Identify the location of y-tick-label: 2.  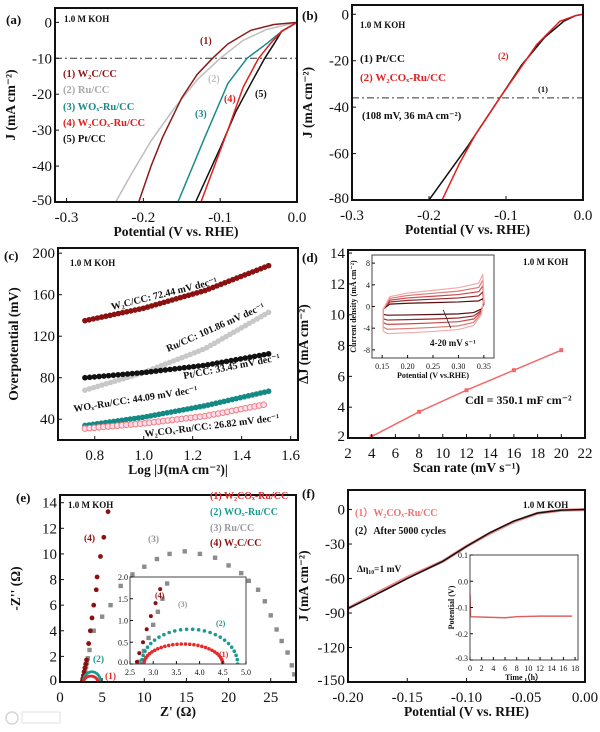
(342, 437).